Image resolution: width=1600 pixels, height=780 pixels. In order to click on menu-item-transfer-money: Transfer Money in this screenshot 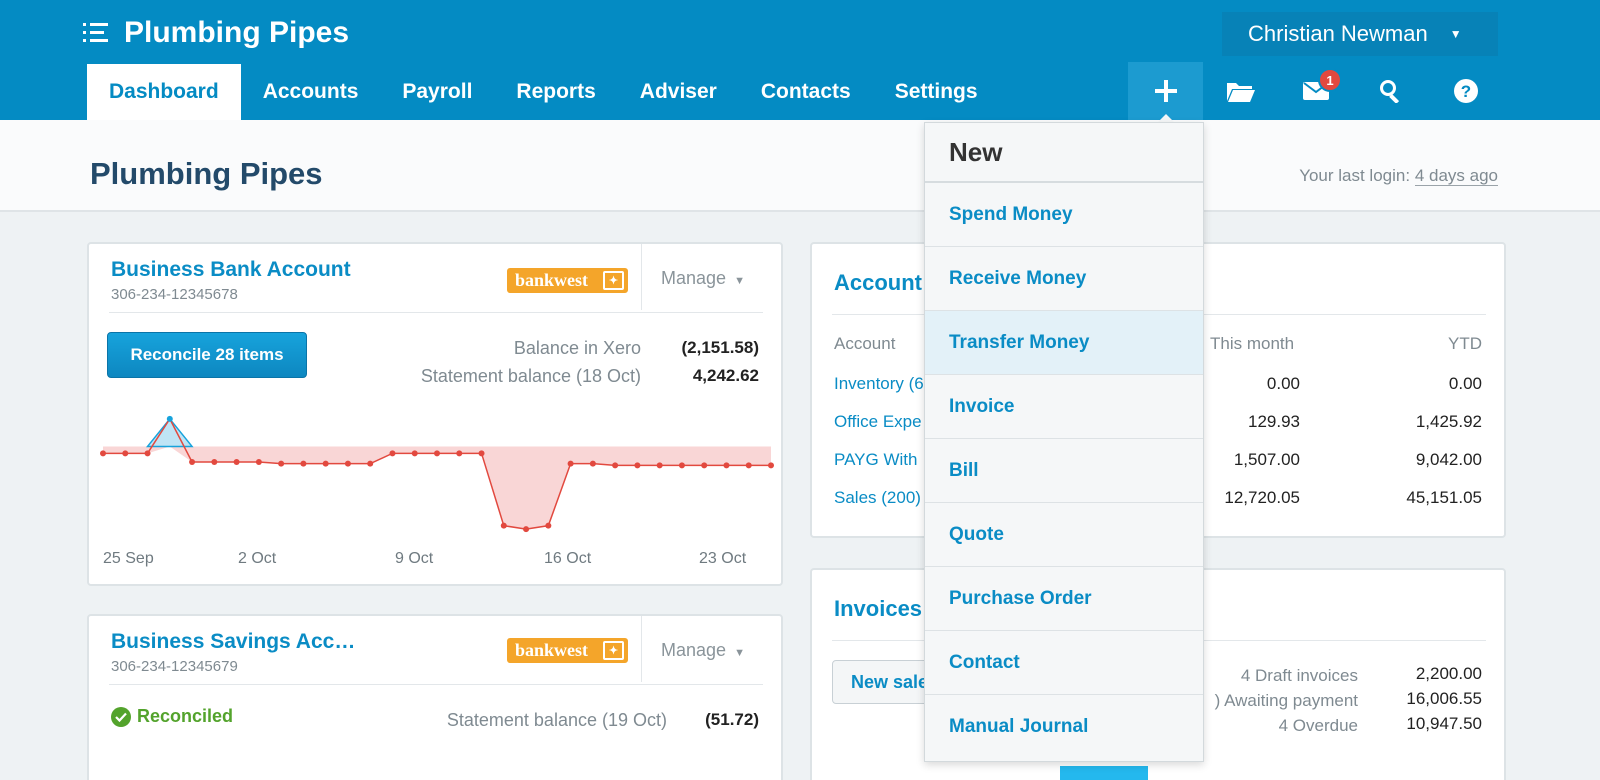, I will do `click(1064, 343)`.